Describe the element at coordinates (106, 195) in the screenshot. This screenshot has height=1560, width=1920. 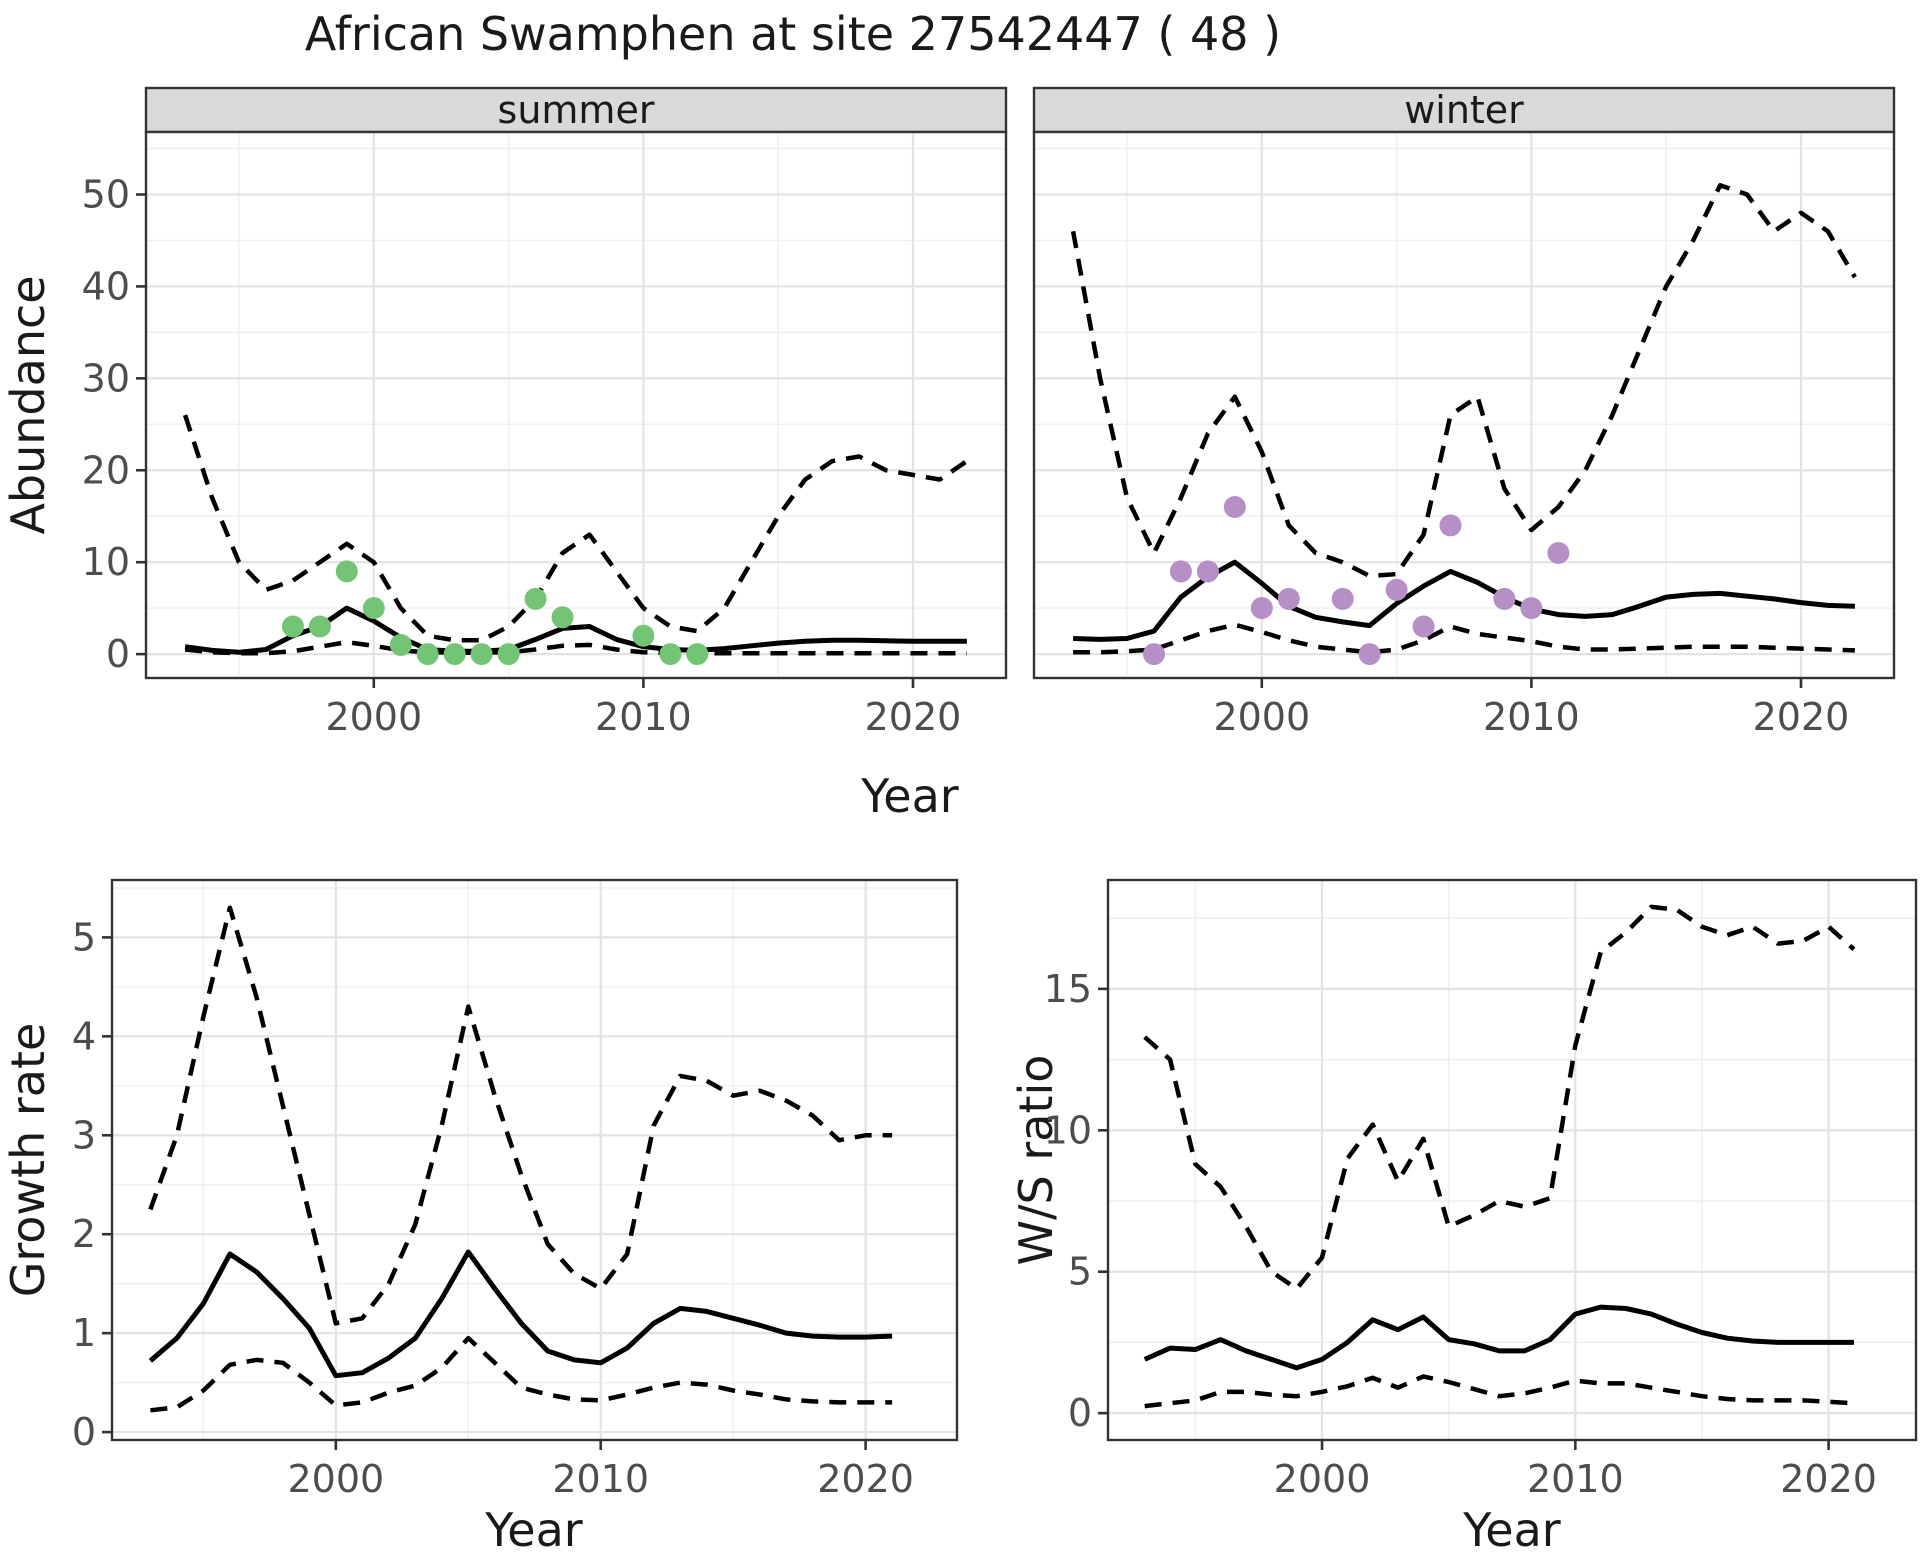
I see `y-tick-label: 50` at that location.